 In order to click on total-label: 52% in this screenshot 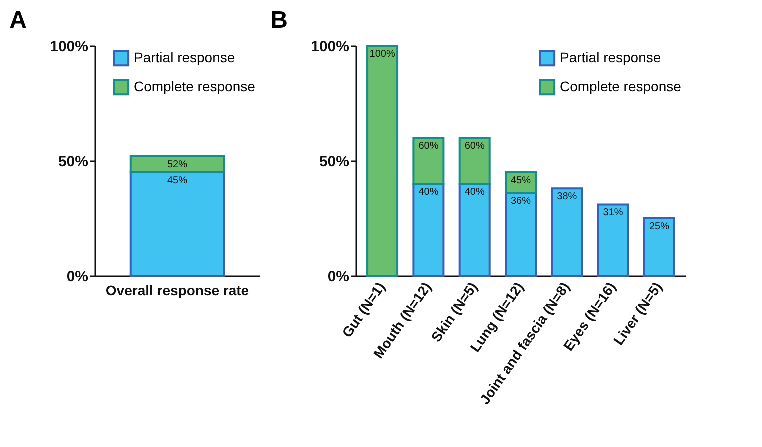, I will do `click(177, 164)`.